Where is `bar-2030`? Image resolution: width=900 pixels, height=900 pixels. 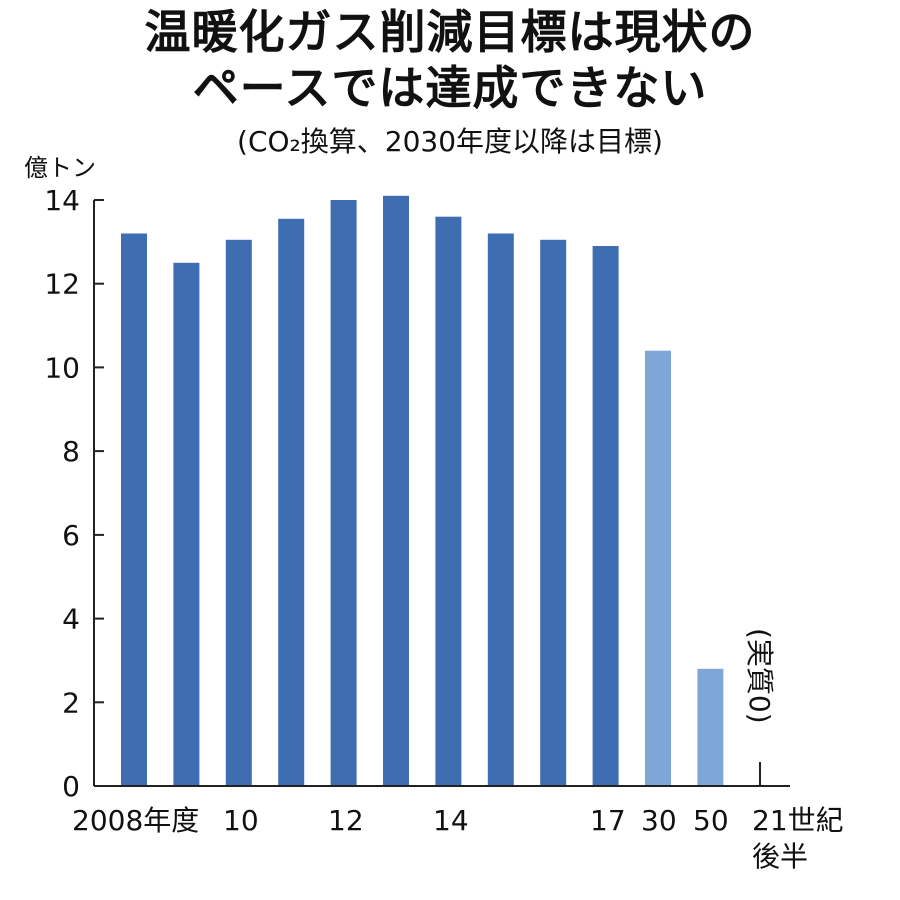 bar-2030 is located at coordinates (658, 568).